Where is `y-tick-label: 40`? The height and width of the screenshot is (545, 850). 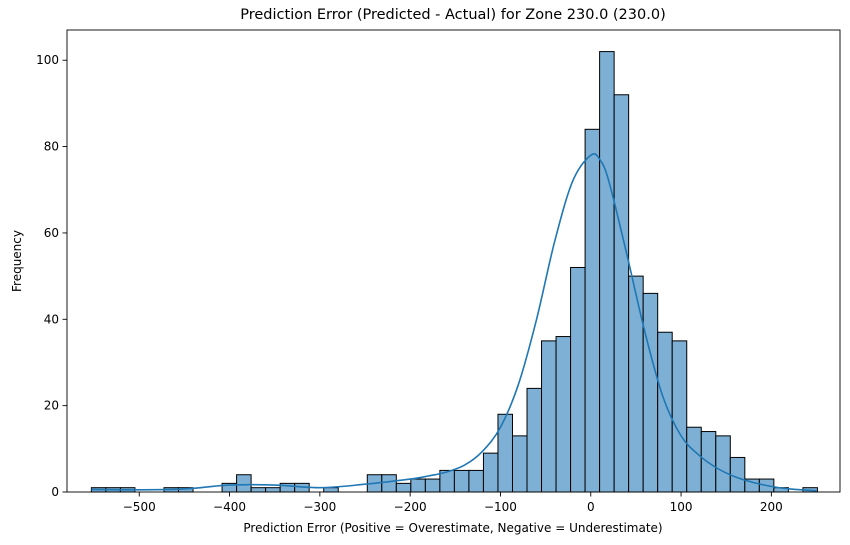 y-tick-label: 40 is located at coordinates (51, 319).